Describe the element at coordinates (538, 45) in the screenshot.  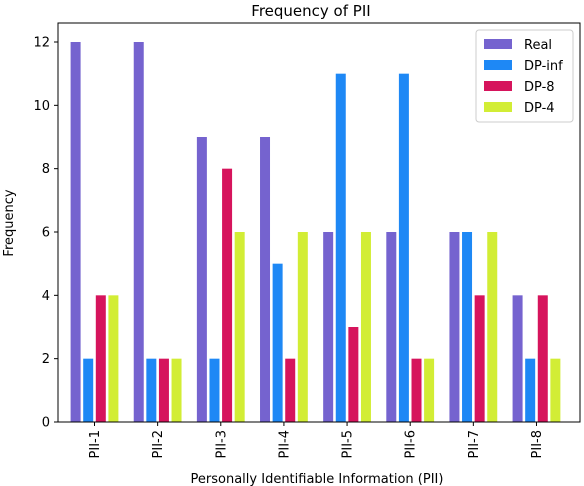
I see `legend-label: Real` at that location.